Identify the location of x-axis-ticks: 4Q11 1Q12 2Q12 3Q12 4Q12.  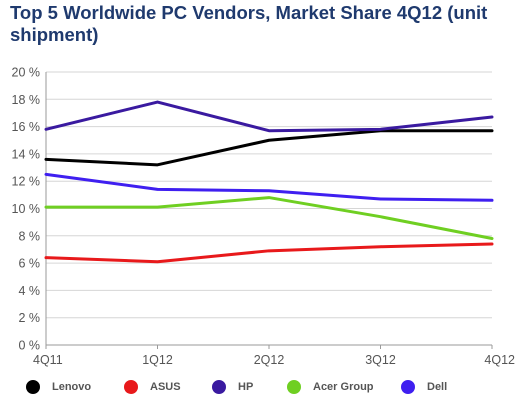
(274, 360).